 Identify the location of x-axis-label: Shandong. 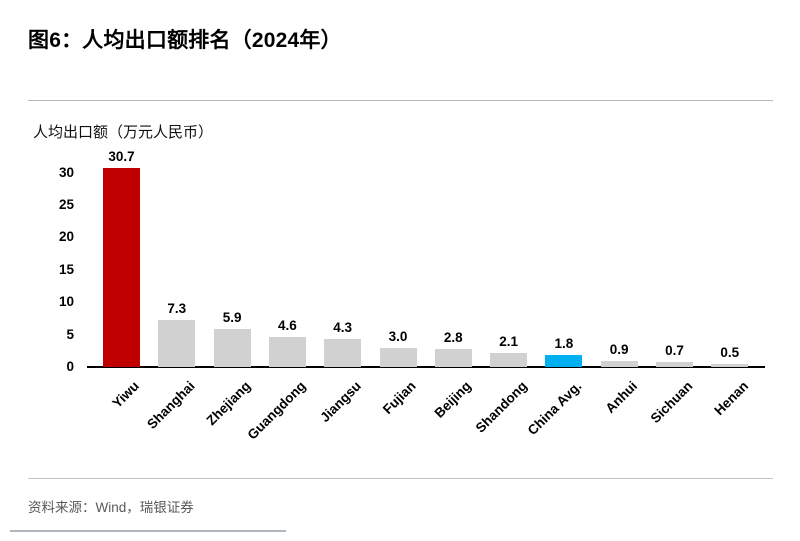
(501, 407).